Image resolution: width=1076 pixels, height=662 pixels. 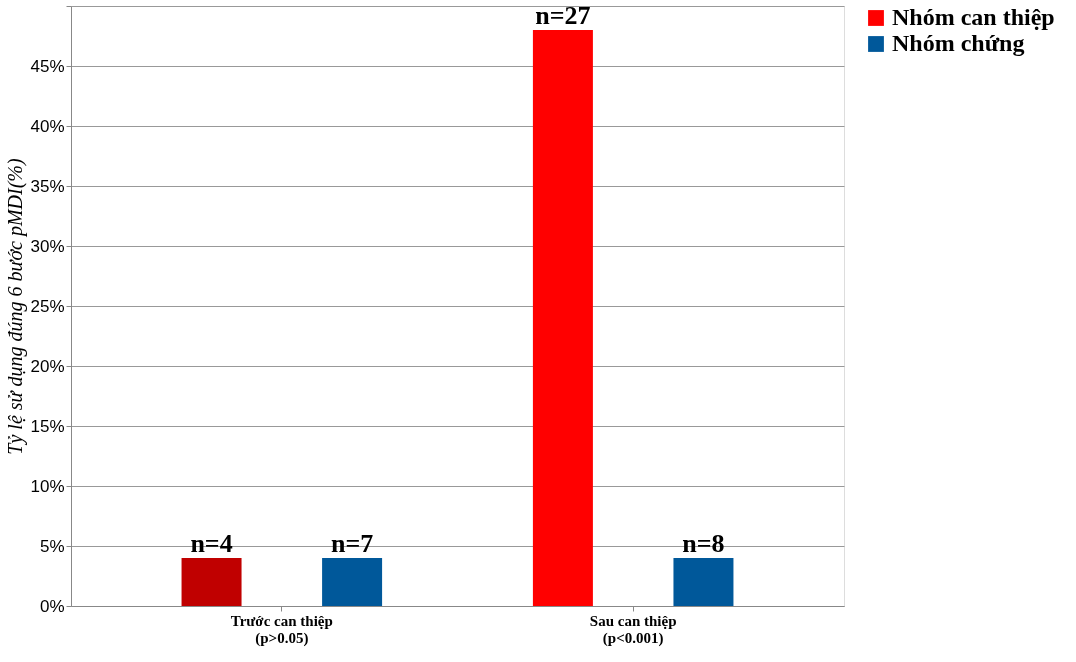 I want to click on annotation: n=4, so click(x=211, y=543).